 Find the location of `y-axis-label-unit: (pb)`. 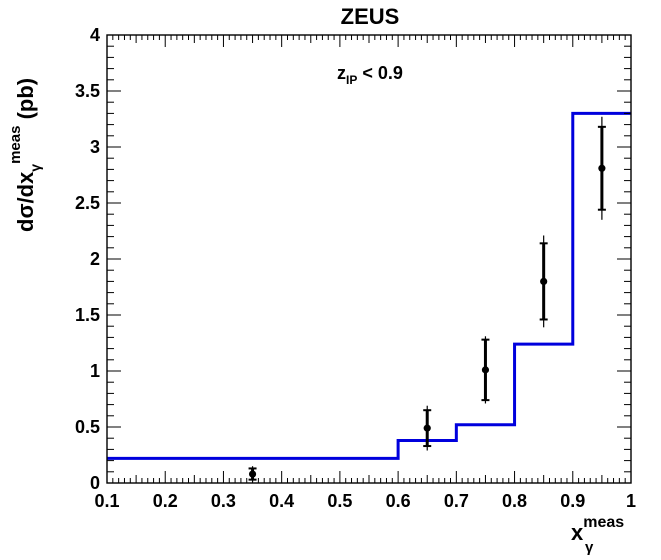

y-axis-label-unit: (pb) is located at coordinates (25, 102).